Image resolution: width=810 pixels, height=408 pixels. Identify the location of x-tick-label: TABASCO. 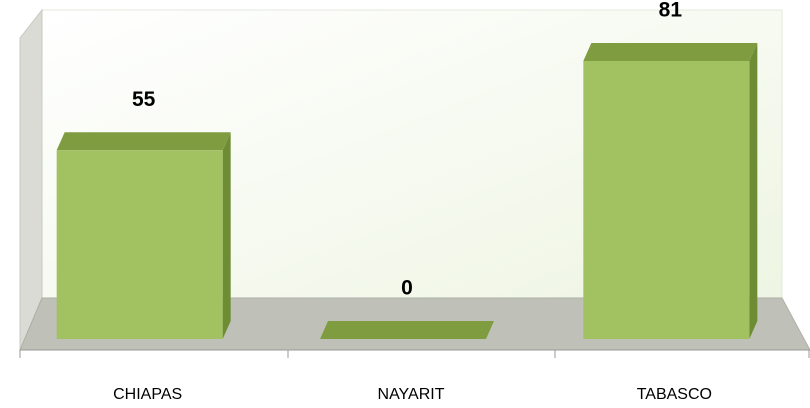
(674, 394).